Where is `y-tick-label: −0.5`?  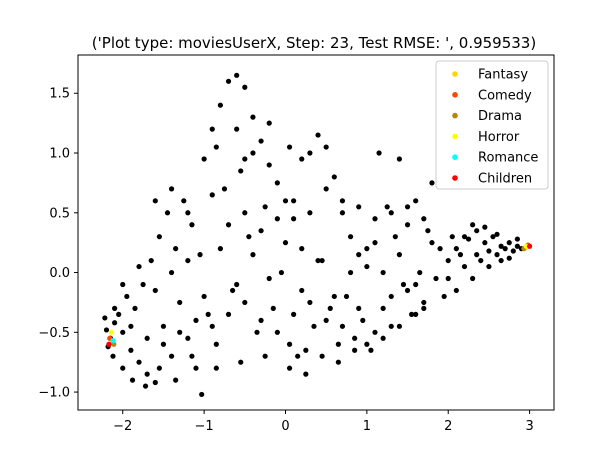
y-tick-label: −0.5 is located at coordinates (54, 333).